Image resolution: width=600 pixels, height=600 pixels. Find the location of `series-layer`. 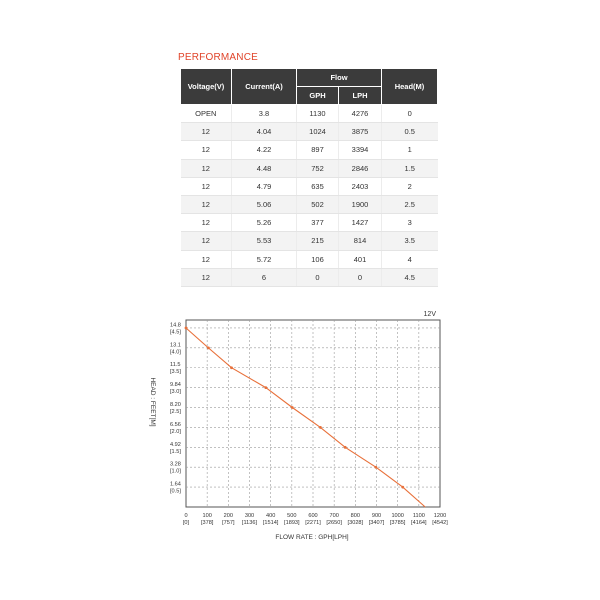

series-layer is located at coordinates (305, 417).